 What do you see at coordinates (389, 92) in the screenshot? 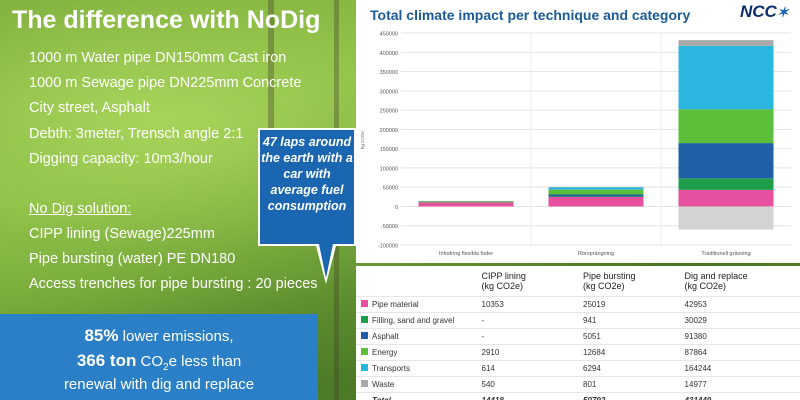
I see `y-tick-label: 300000` at bounding box center [389, 92].